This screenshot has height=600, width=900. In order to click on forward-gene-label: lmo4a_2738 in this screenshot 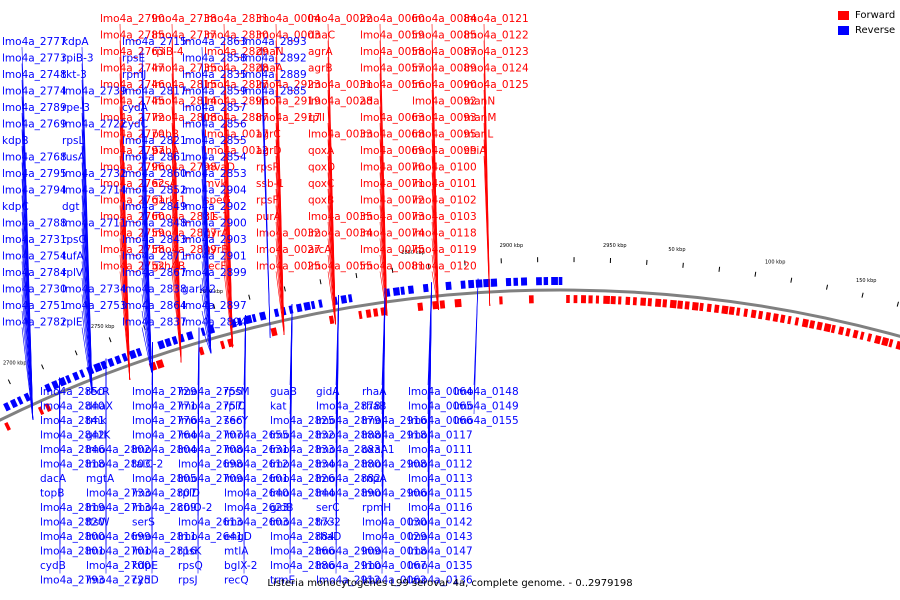, I will do `click(184, 19)`.